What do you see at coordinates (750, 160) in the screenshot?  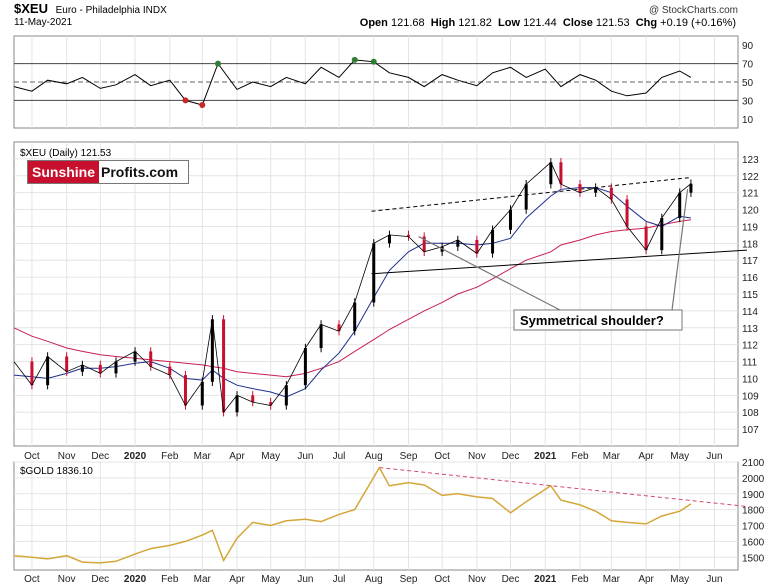 I see `price-ytick-label: 123` at bounding box center [750, 160].